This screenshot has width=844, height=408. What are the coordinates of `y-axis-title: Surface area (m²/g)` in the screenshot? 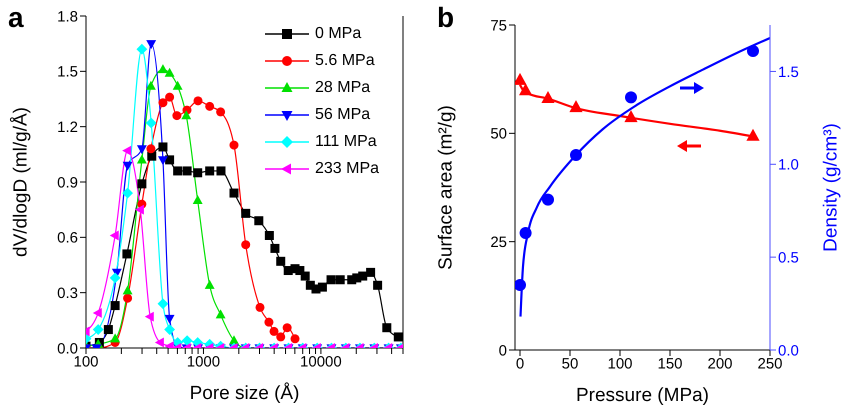 It's located at (446, 187).